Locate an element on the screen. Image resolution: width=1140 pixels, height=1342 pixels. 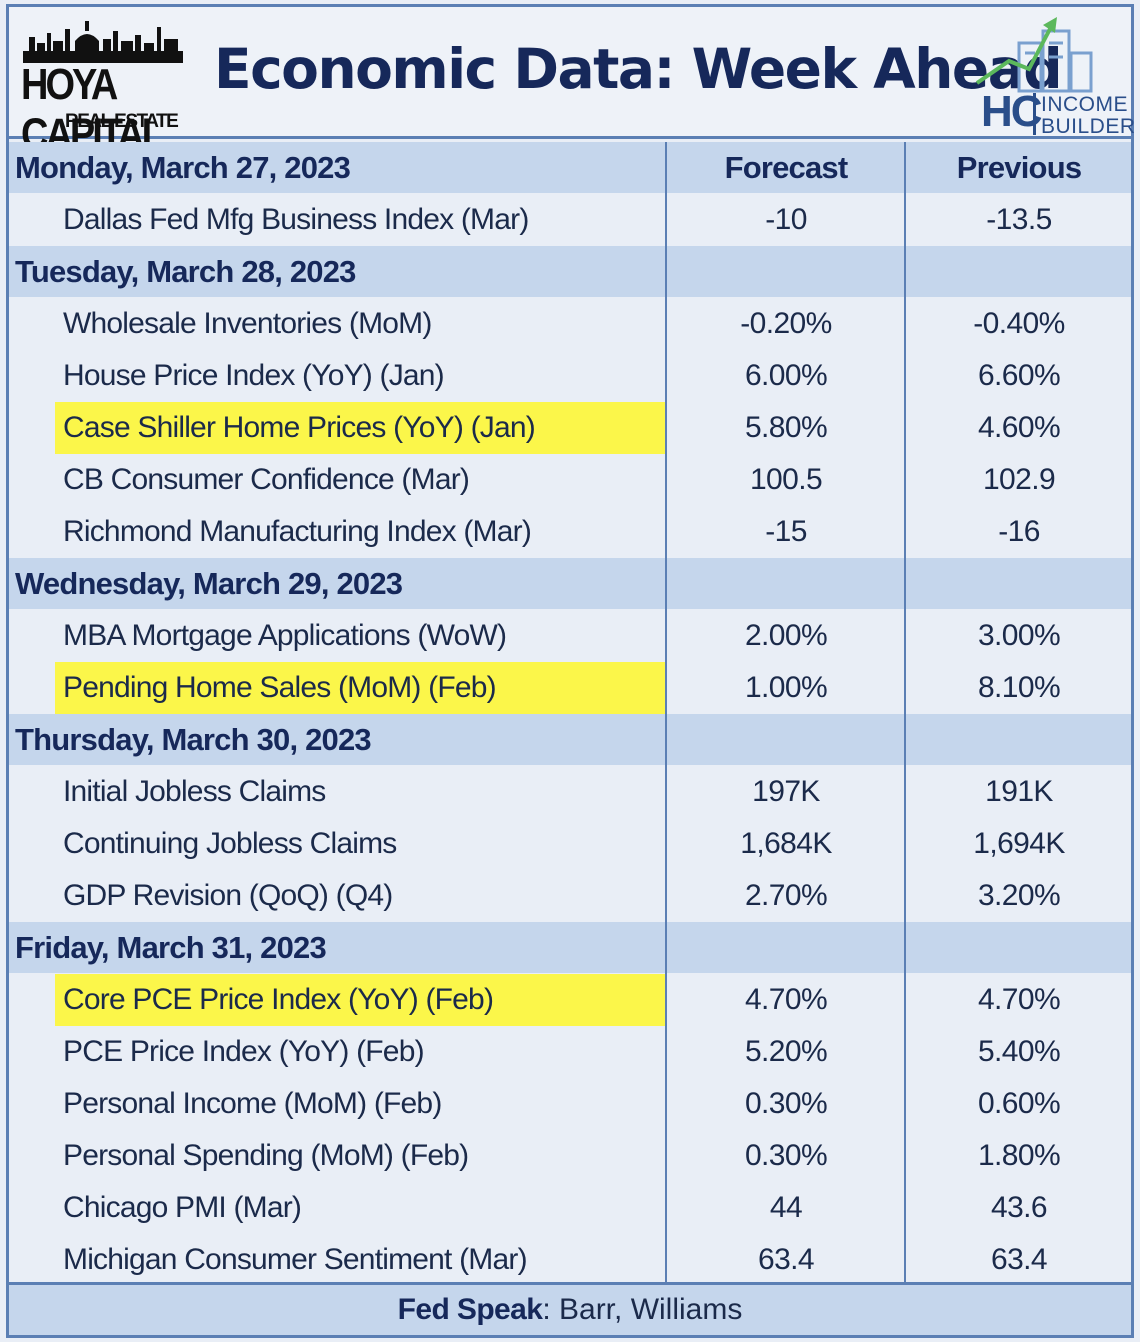
hoya-capital-subtitle: REAL ESTATE is located at coordinates (122, 121).